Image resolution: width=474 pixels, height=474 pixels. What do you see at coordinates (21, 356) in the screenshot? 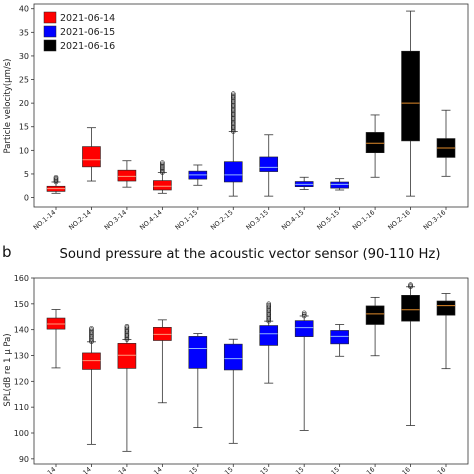
I see `y-tick-label: 130` at bounding box center [21, 356].